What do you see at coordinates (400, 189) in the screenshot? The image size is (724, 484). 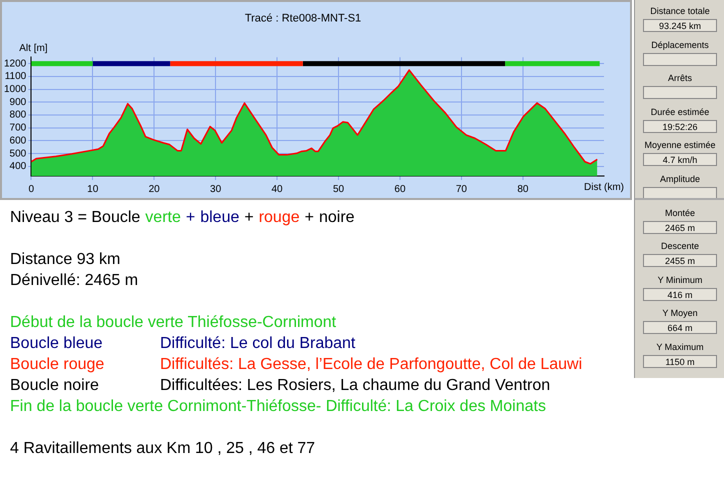 I see `x-tick-label: 60` at bounding box center [400, 189].